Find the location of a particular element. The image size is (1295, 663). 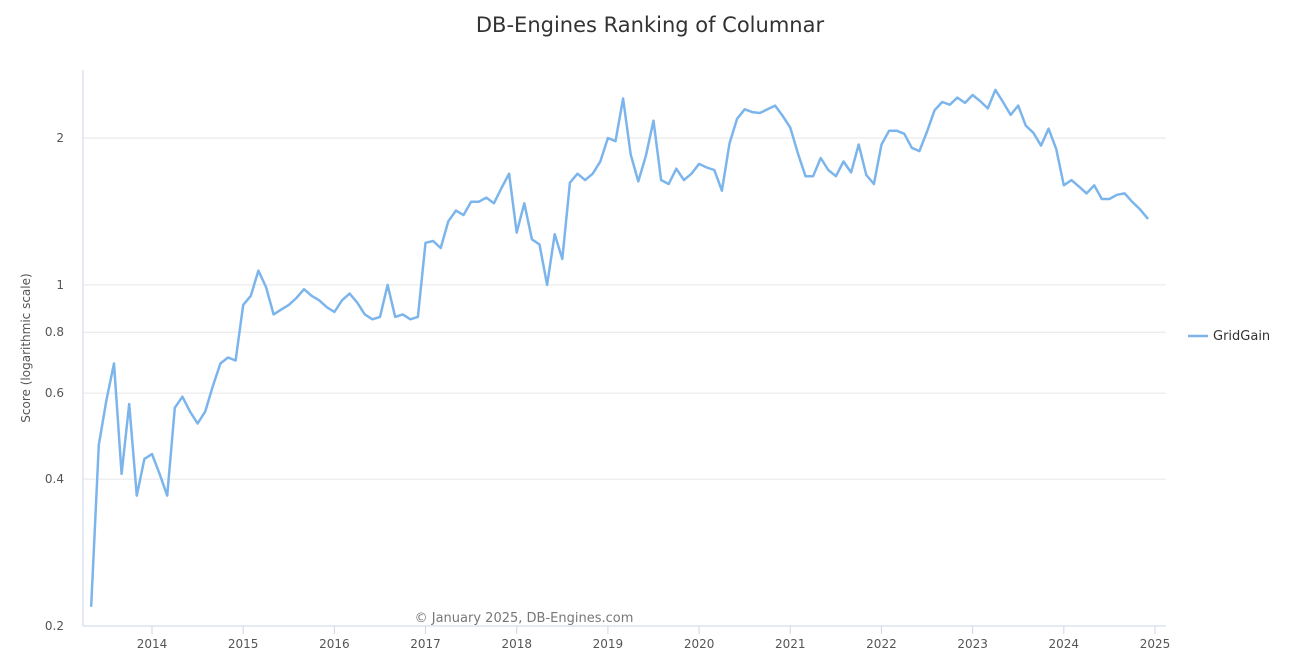

x-tick-label: 2020 is located at coordinates (699, 644).